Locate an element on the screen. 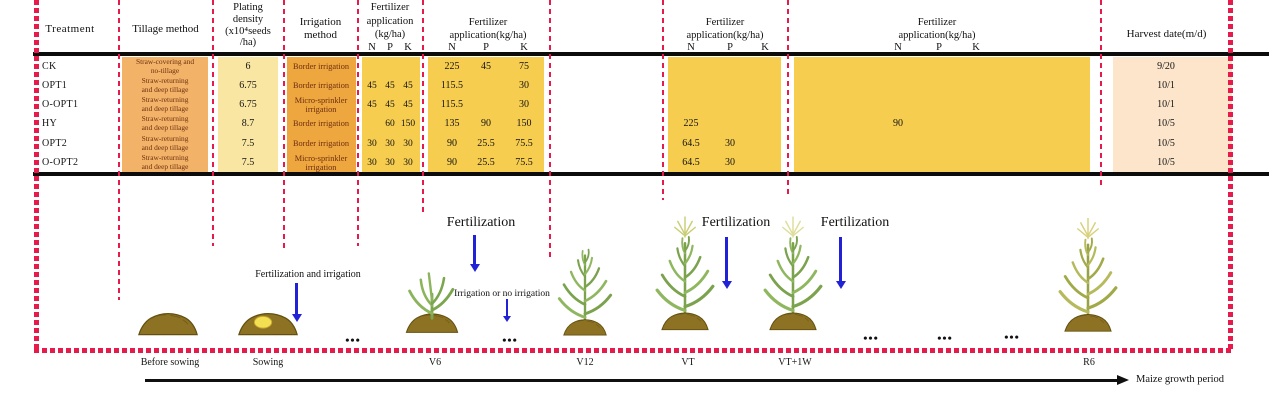 This screenshot has height=401, width=1269. treatment-label: OPT1 is located at coordinates (55, 85).